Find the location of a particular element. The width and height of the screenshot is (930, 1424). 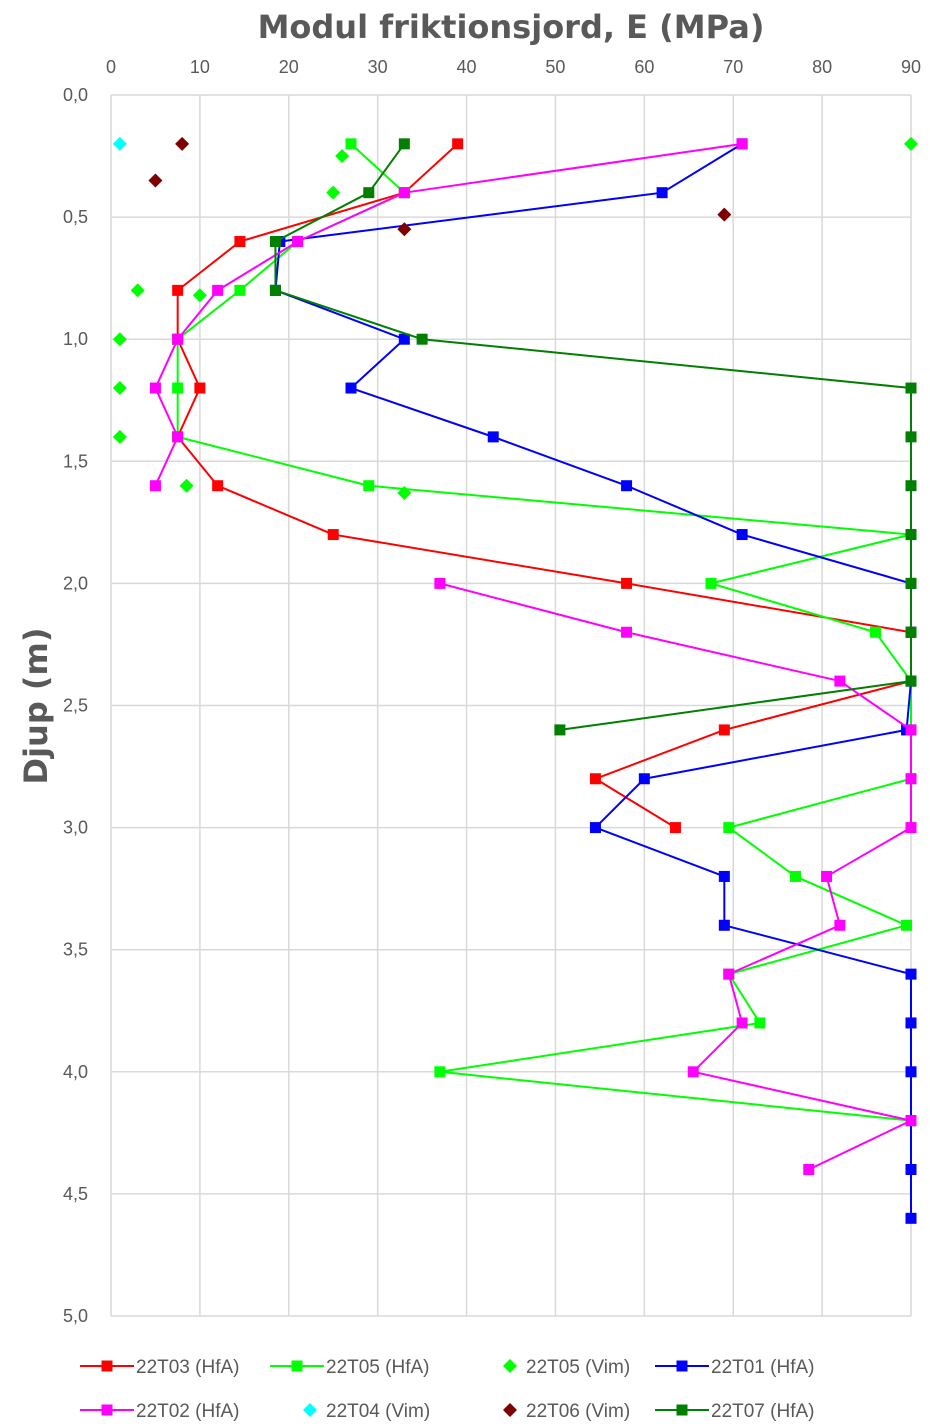

legend-label: 22T05 (HfA) is located at coordinates (377, 1367).